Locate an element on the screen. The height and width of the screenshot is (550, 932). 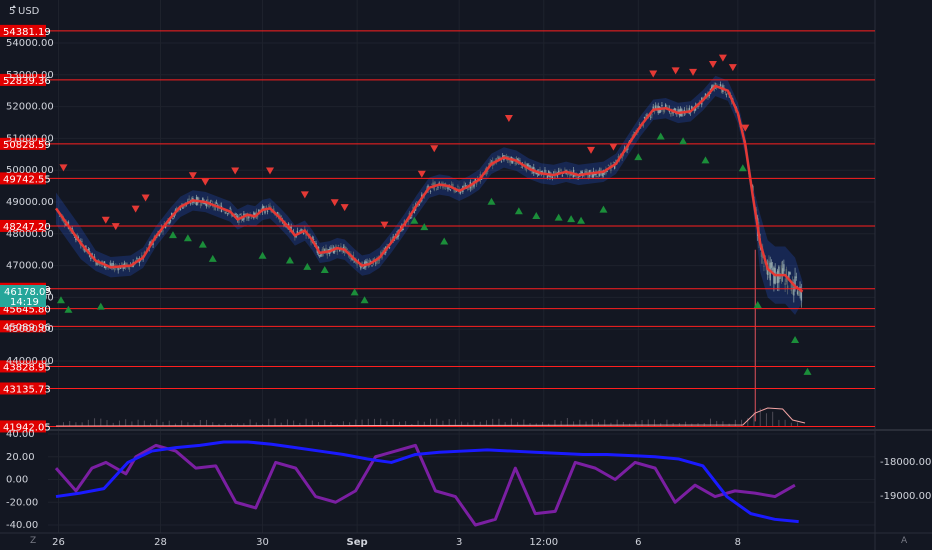
level-label: 43135.73 is located at coordinates (27, 389).